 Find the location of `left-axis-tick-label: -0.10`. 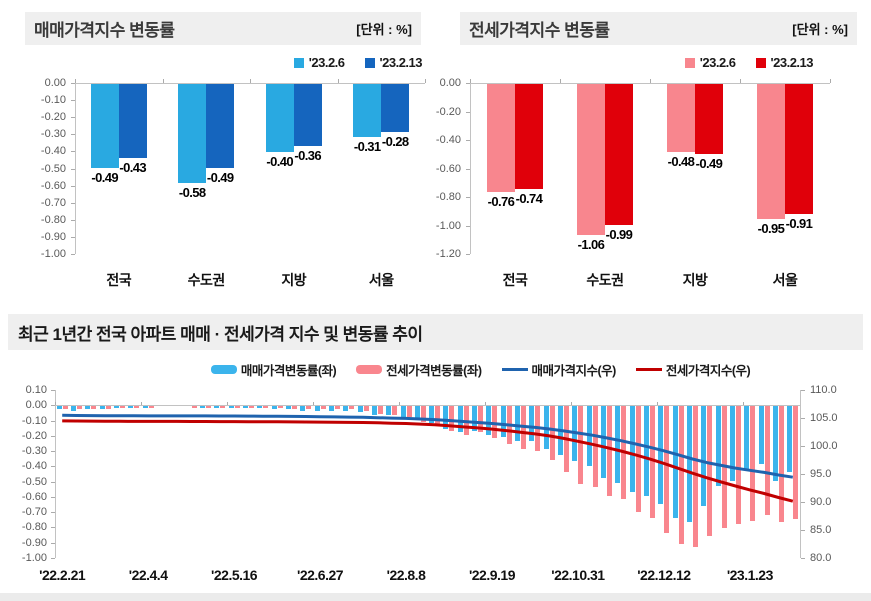

left-axis-tick-label: -0.10 is located at coordinates (34, 420).